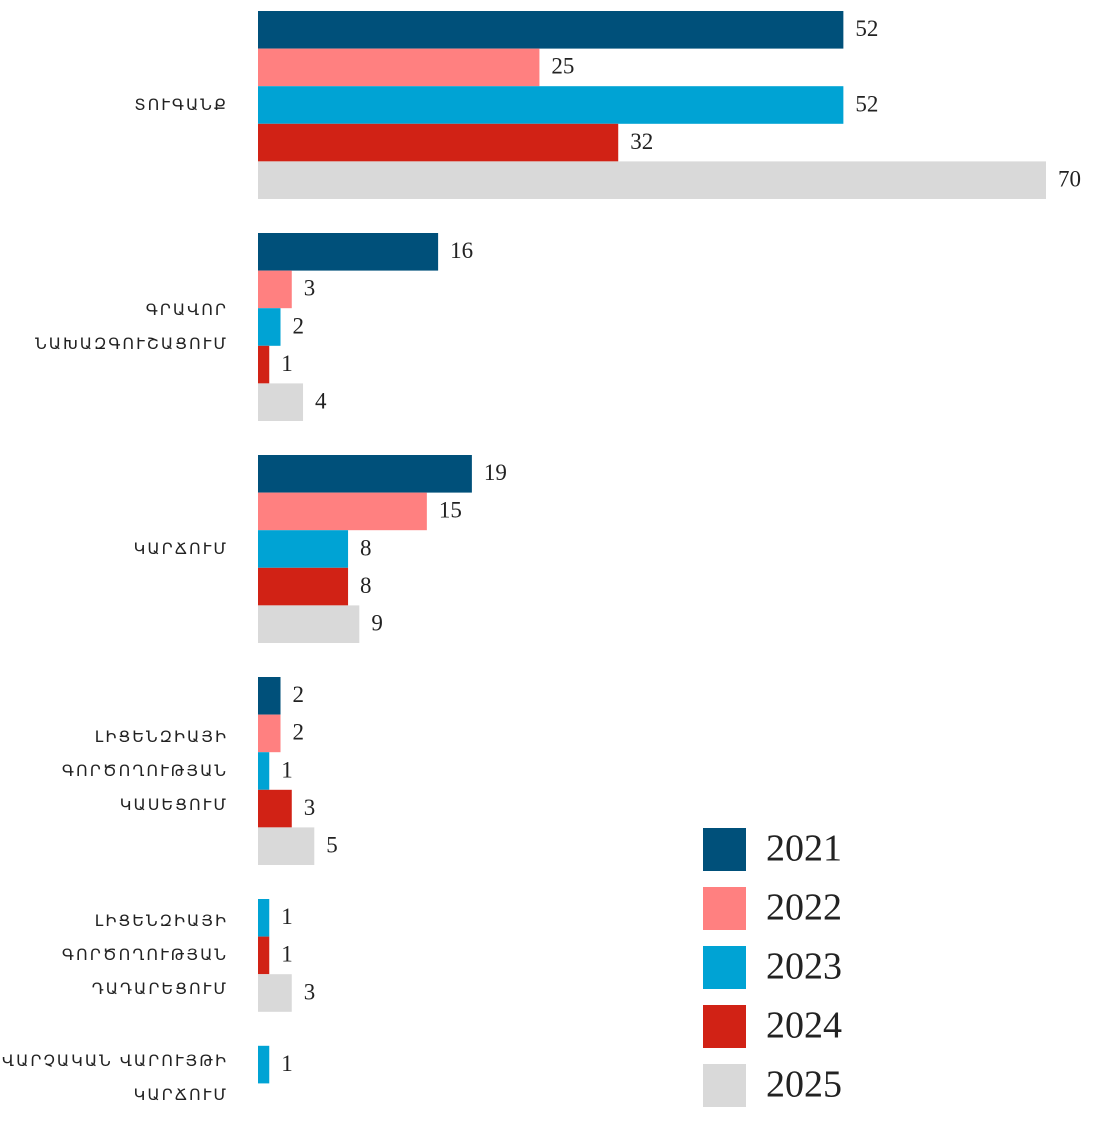  Describe the element at coordinates (181, 104) in the screenshot. I see `category-label: ՏՈՒԳԱՆՔ` at that location.